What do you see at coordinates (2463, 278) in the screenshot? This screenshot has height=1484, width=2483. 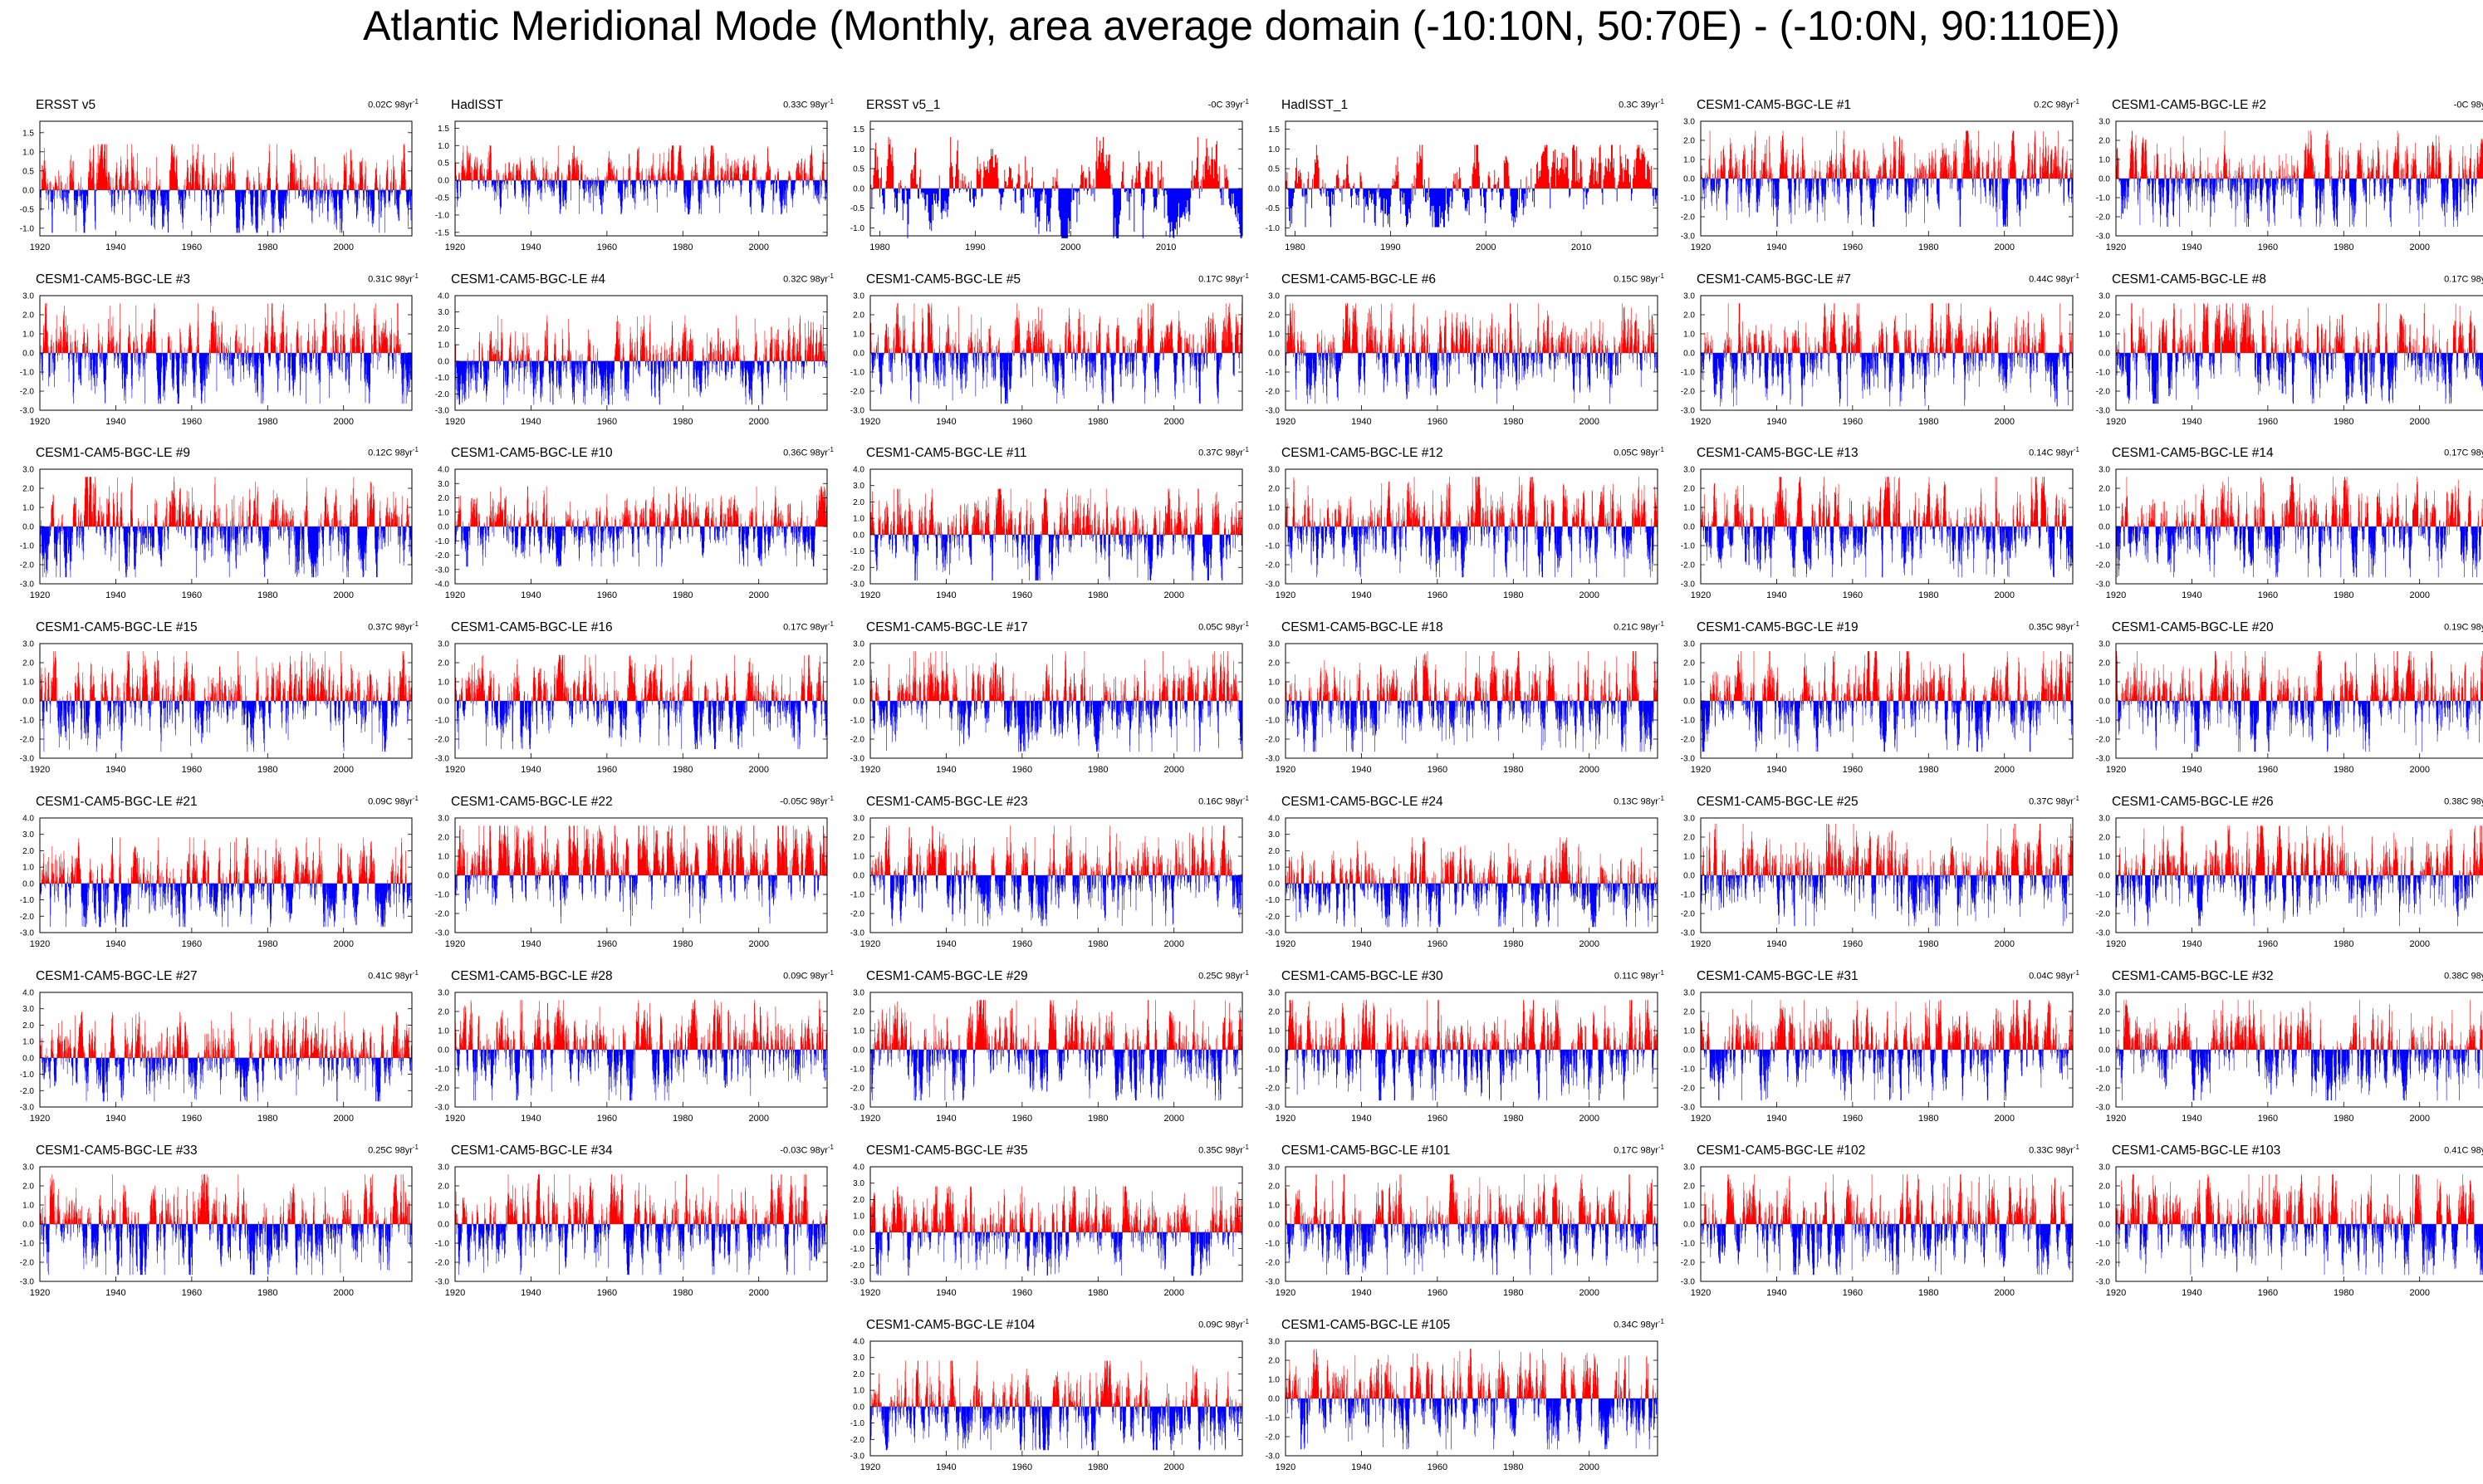 I see `panel-trend-label: 0.17C 98yr-1` at bounding box center [2463, 278].